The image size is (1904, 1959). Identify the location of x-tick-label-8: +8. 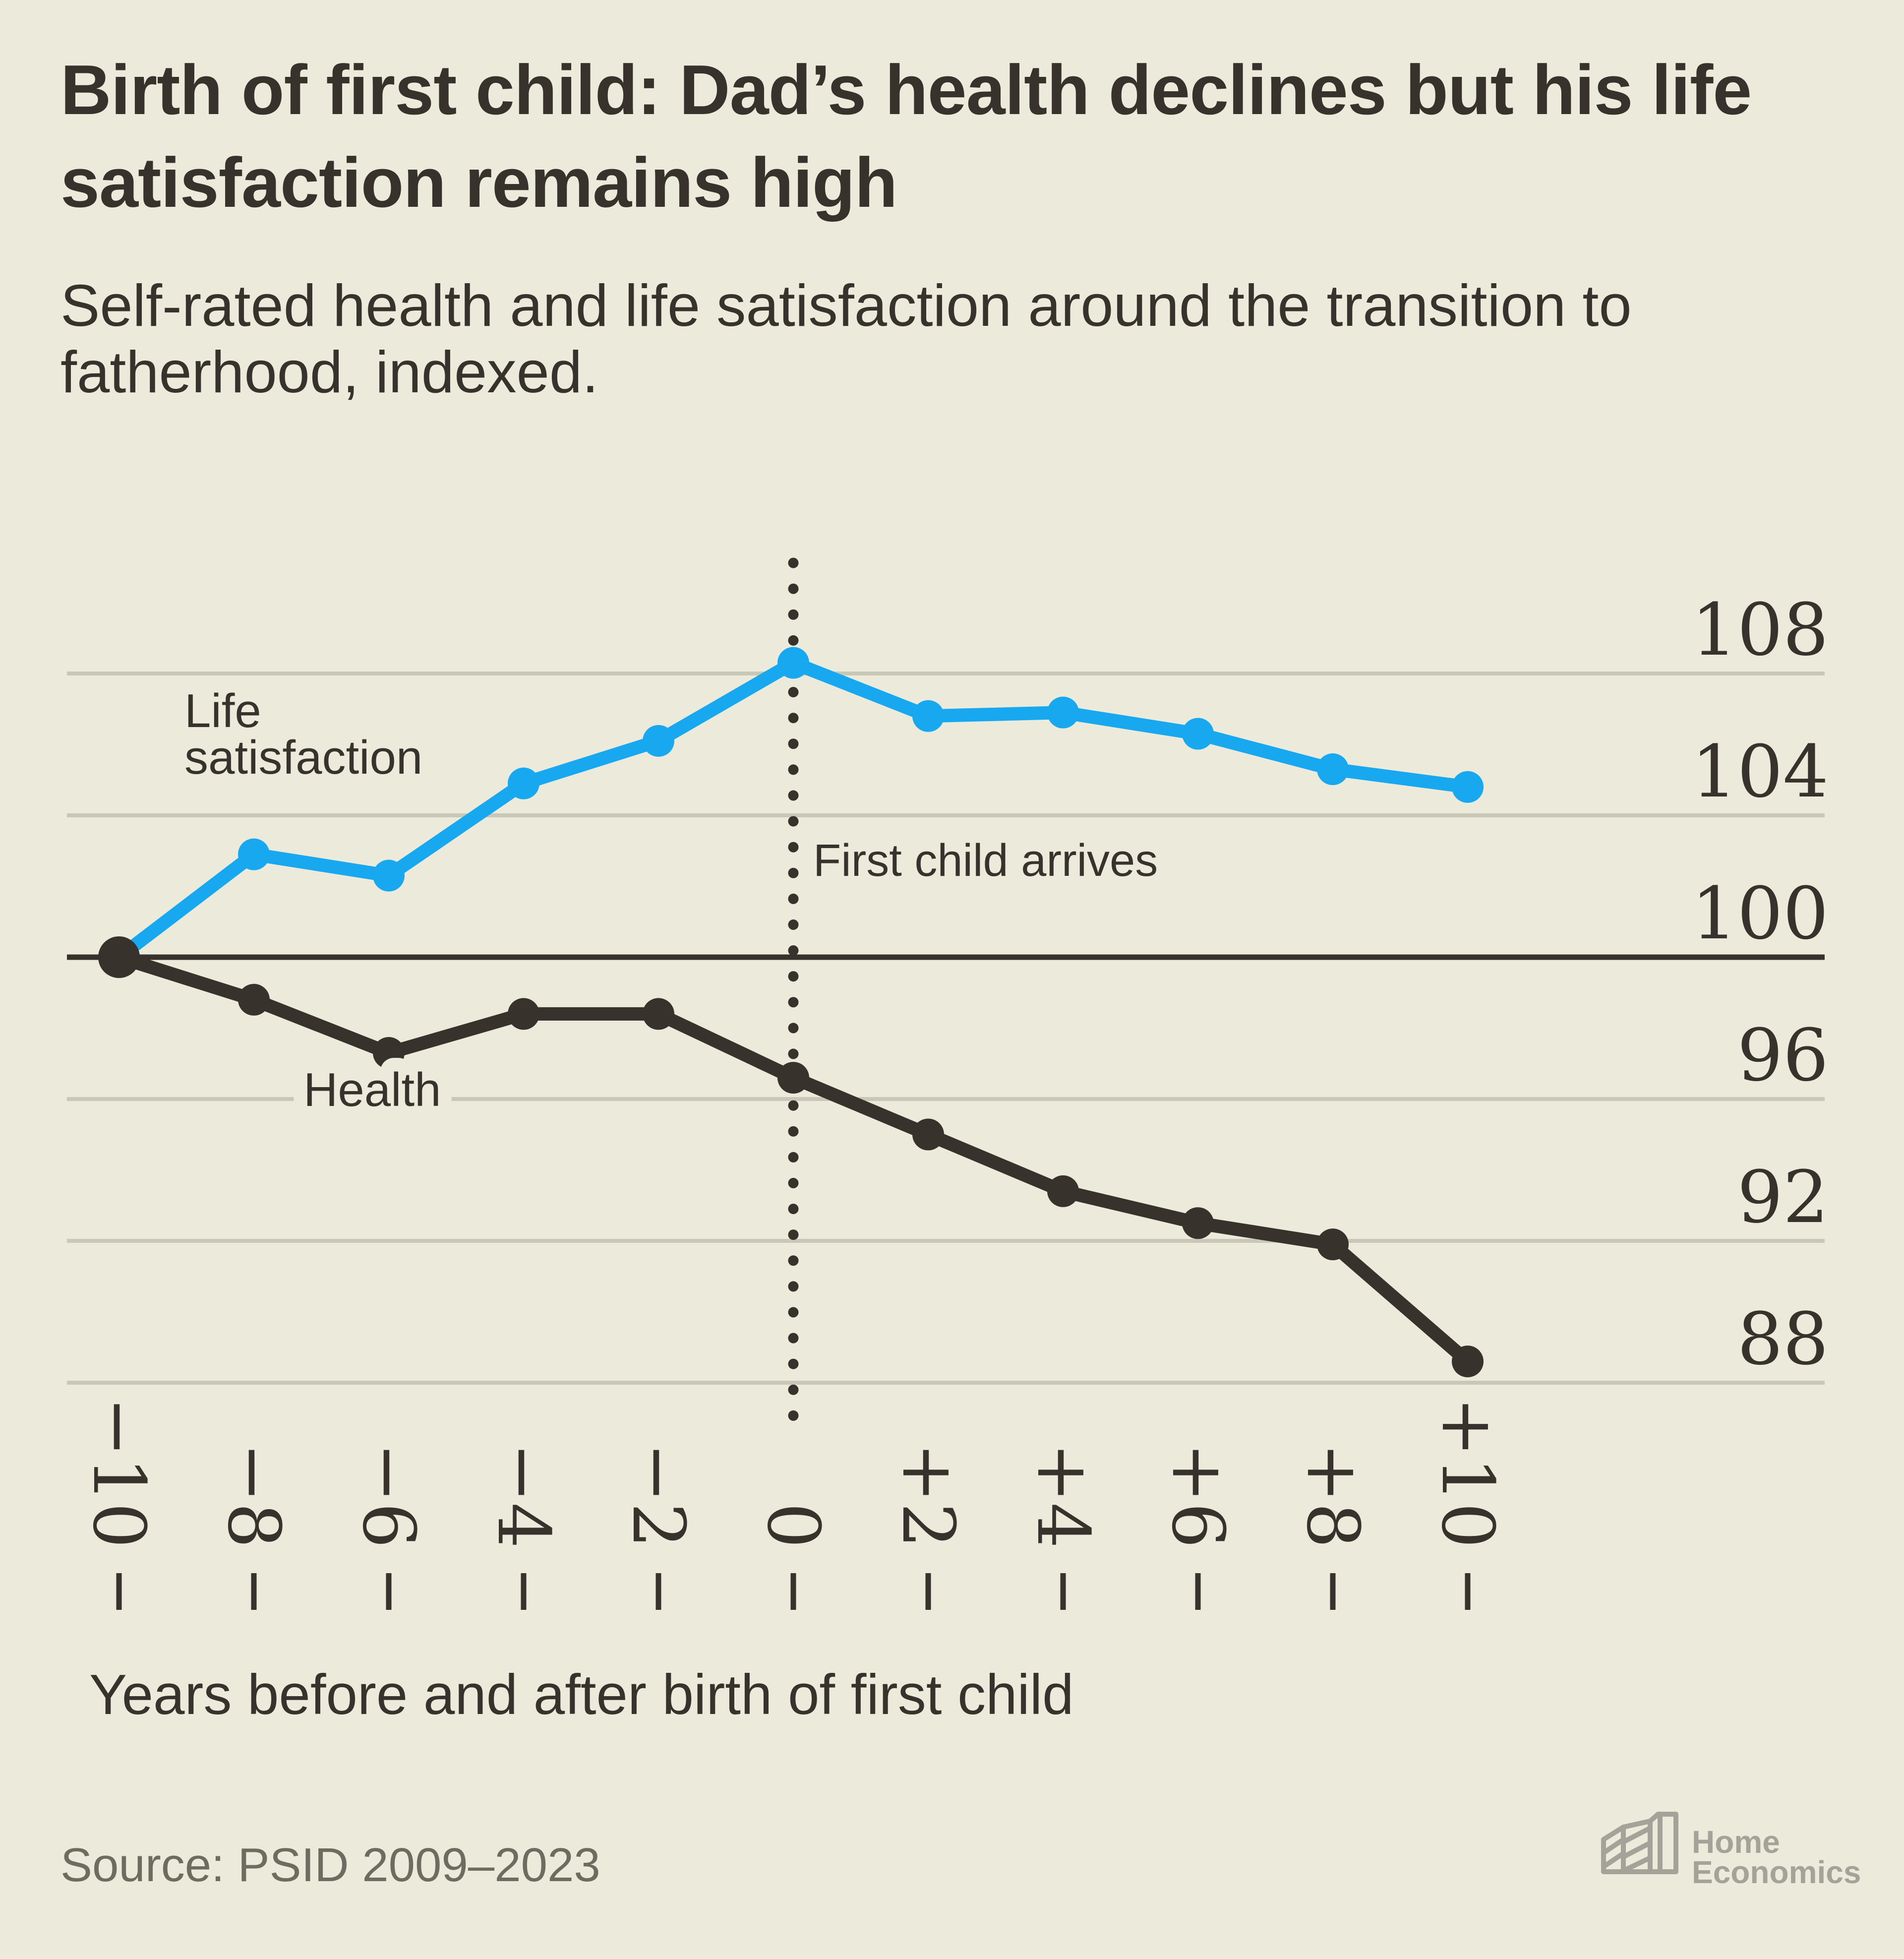
(1332, 1495).